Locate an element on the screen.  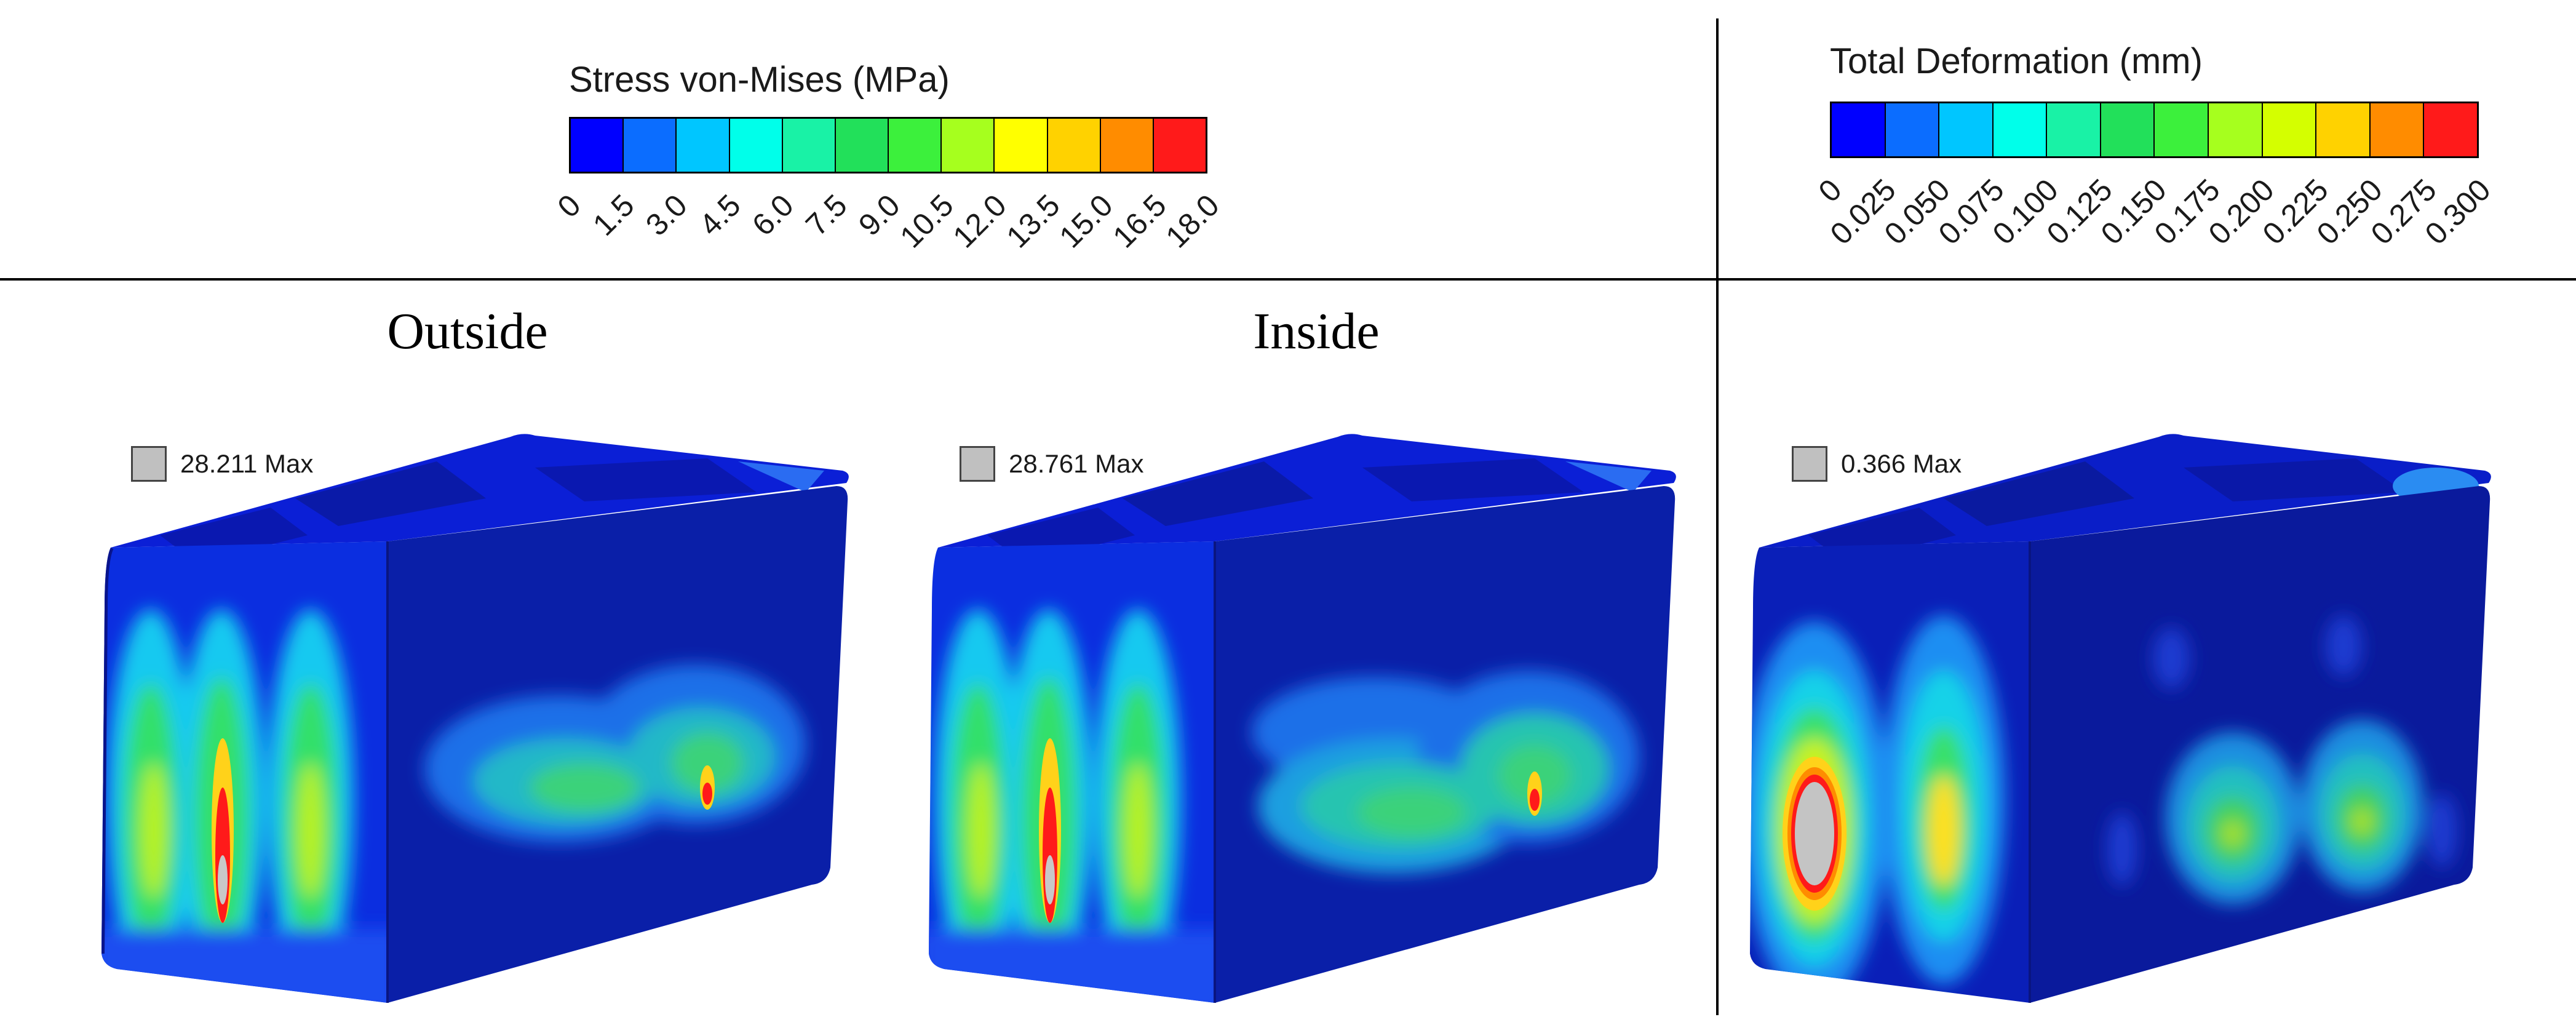
tick-label: 4.5 is located at coordinates (719, 215).